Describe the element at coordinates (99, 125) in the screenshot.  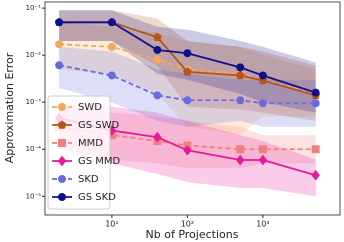
I see `legend-label: GS SWD` at that location.